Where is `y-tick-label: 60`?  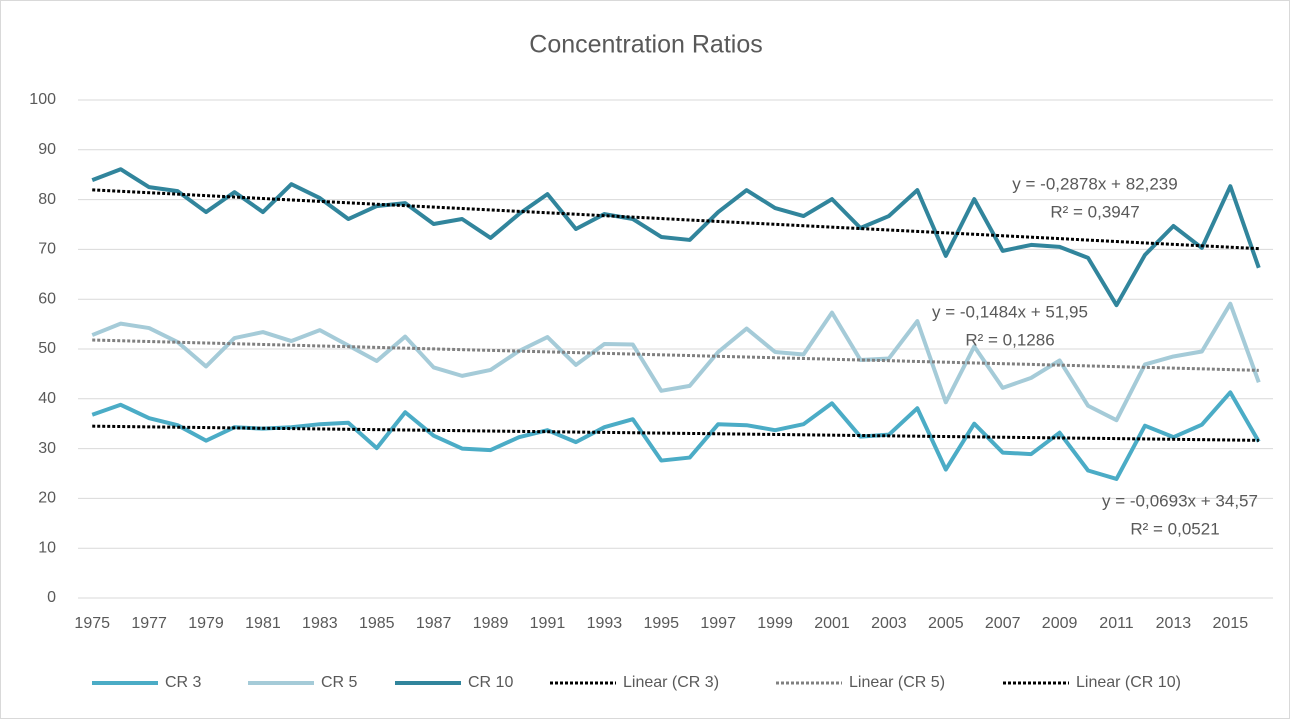 y-tick-label: 60 is located at coordinates (47, 298).